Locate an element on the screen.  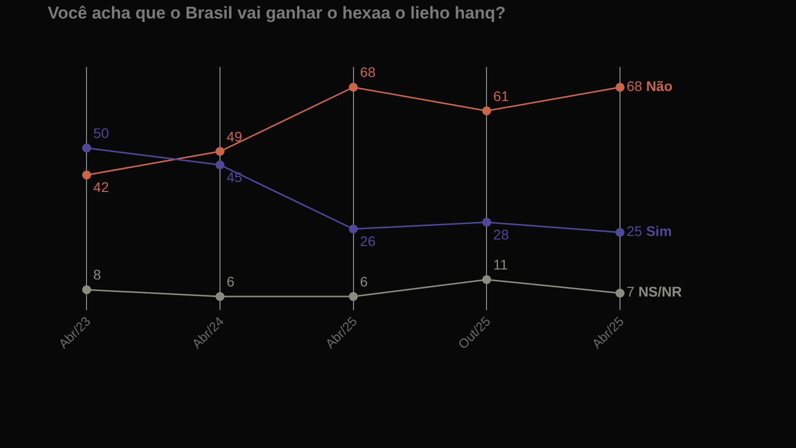
data-label: 28 is located at coordinates (501, 234).